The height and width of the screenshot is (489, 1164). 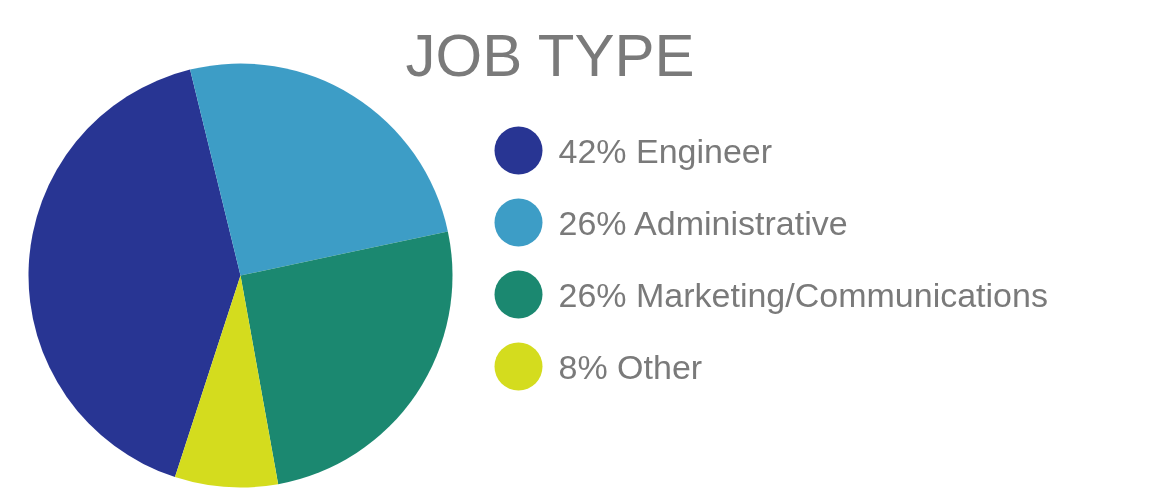 What do you see at coordinates (665, 150) in the screenshot?
I see `legend-label: 42% Engineer` at bounding box center [665, 150].